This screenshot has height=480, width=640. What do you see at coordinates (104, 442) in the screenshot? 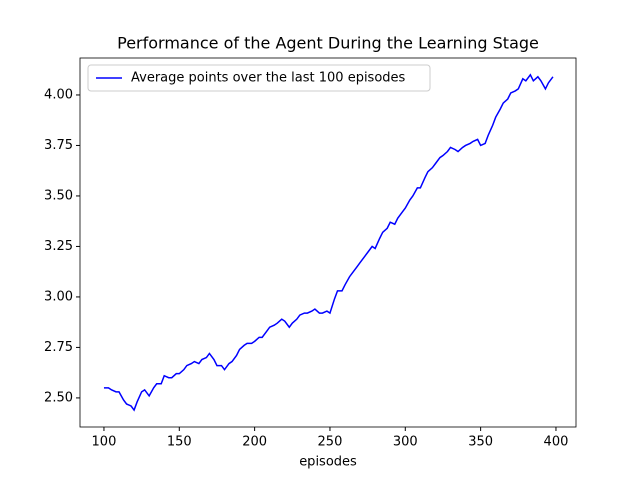
I see `x-tick-label: 100` at bounding box center [104, 442].